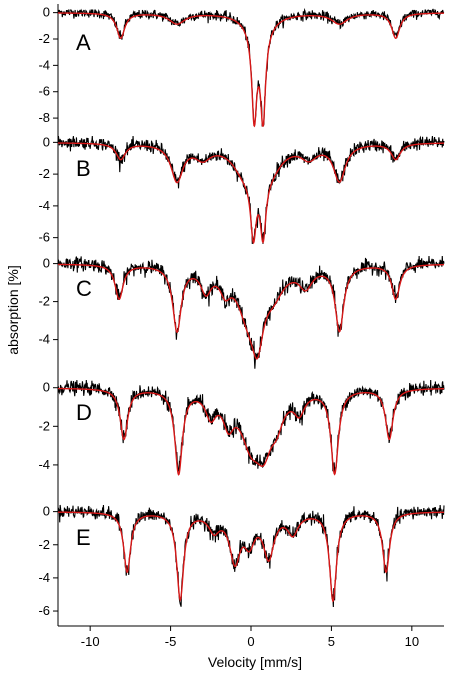 This screenshot has height=675, width=450. Describe the element at coordinates (83, 168) in the screenshot. I see `panel-label-b: B` at that location.